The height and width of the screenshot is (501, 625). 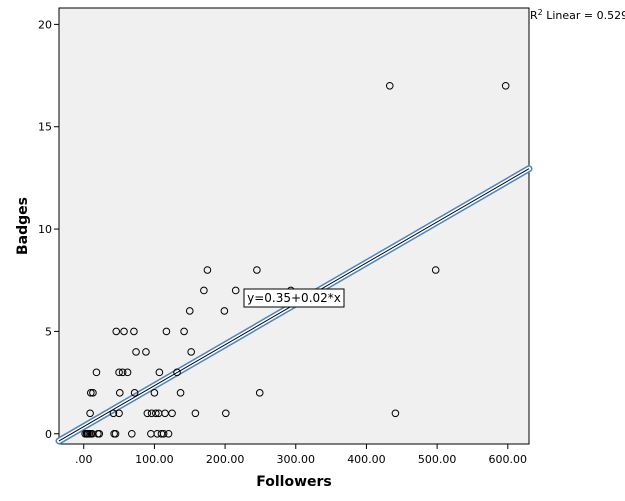 I want to click on equation-box-frame, so click(x=294, y=298).